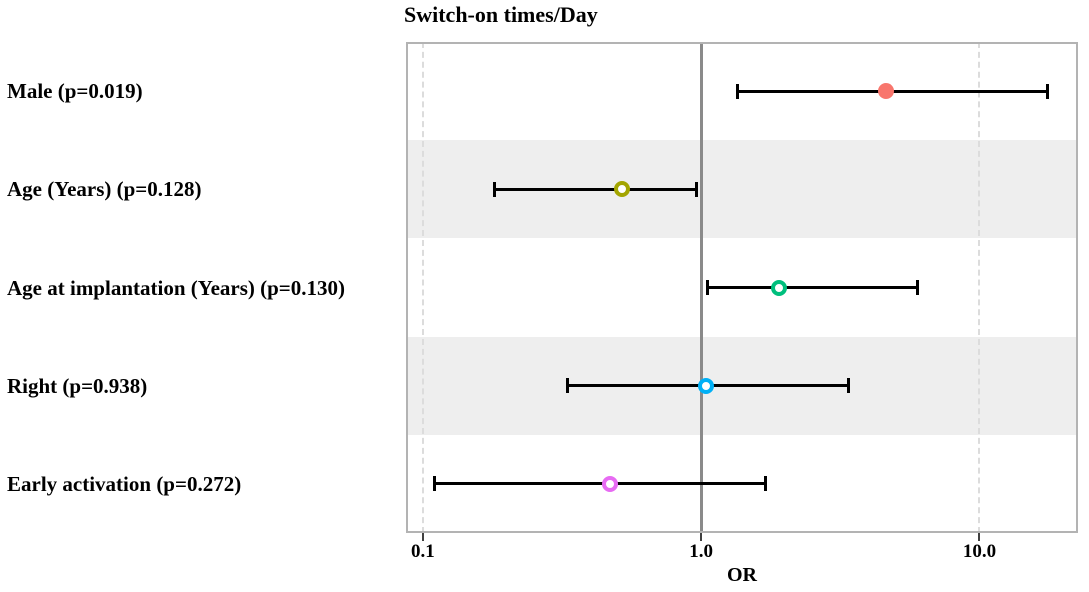 The image size is (1089, 592). What do you see at coordinates (176, 287) in the screenshot?
I see `row-label: Age at implantation (Years) (p=0.130)` at bounding box center [176, 287].